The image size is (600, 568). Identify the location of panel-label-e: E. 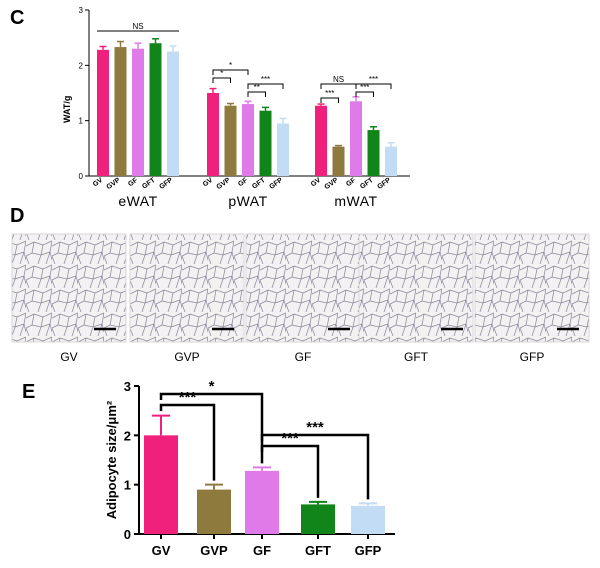
(28, 392).